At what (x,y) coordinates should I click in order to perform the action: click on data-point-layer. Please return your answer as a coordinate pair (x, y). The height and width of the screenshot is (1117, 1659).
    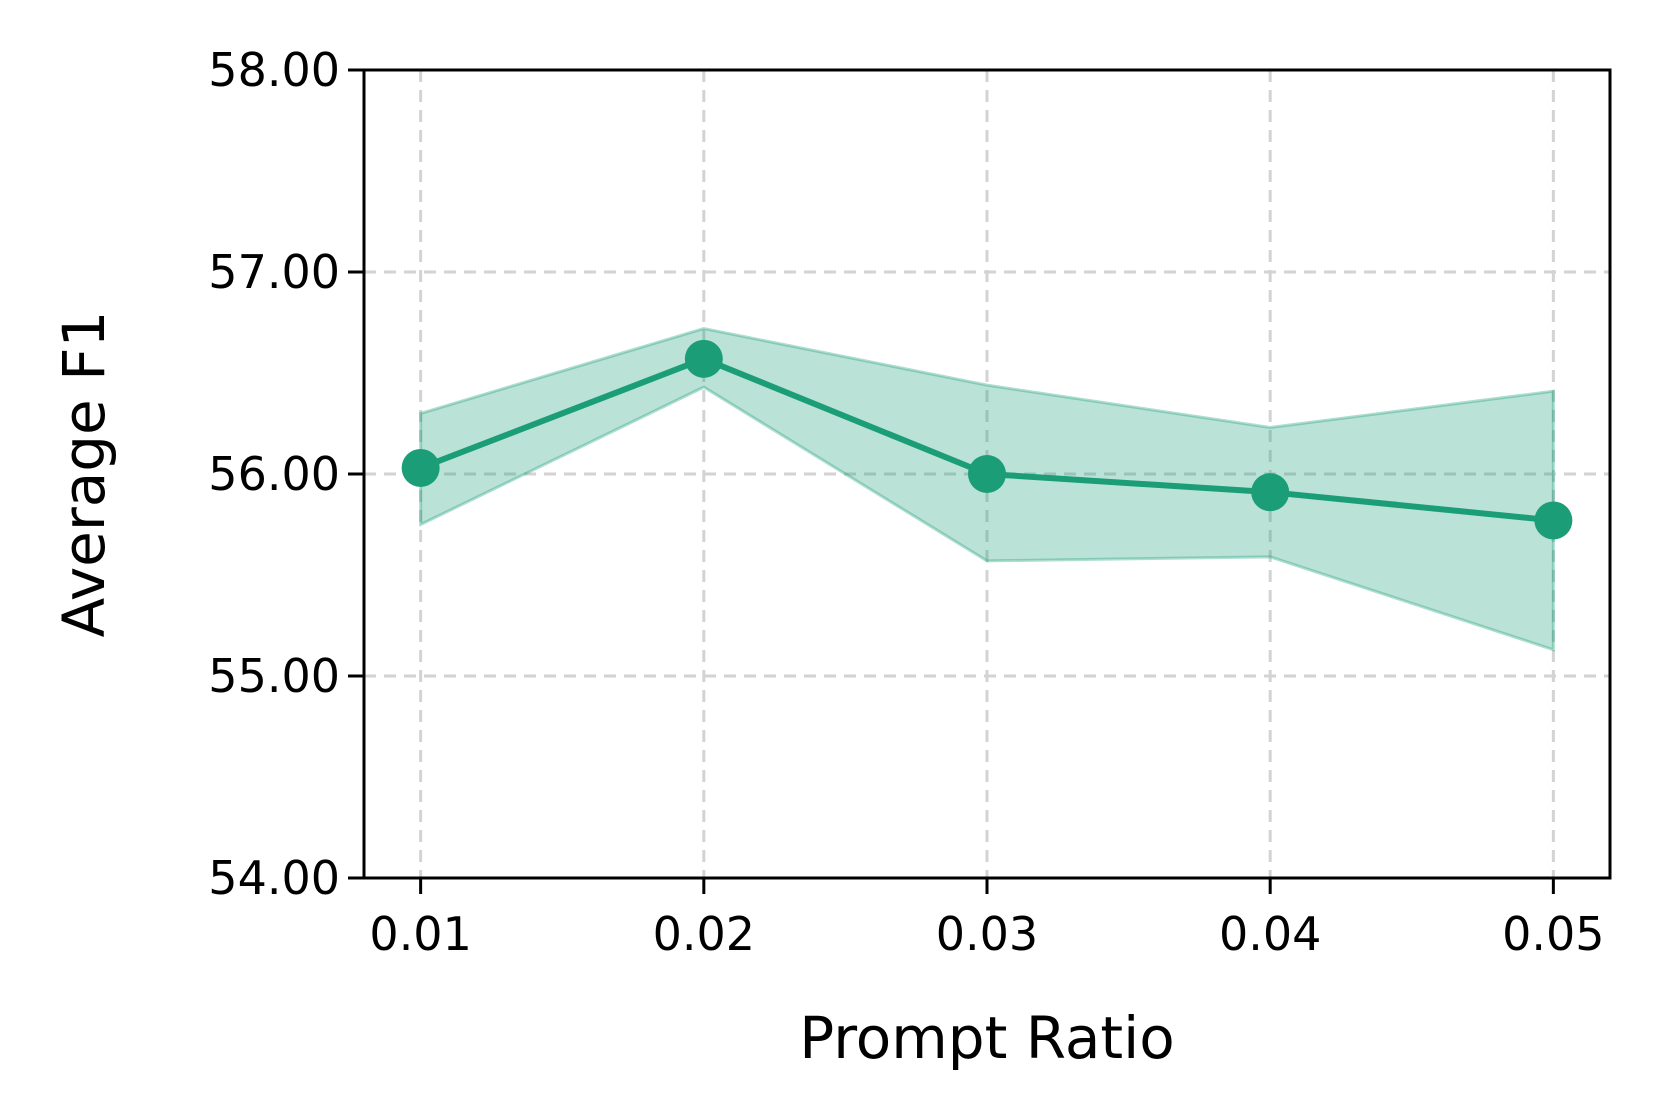
    Looking at the image, I should click on (987, 439).